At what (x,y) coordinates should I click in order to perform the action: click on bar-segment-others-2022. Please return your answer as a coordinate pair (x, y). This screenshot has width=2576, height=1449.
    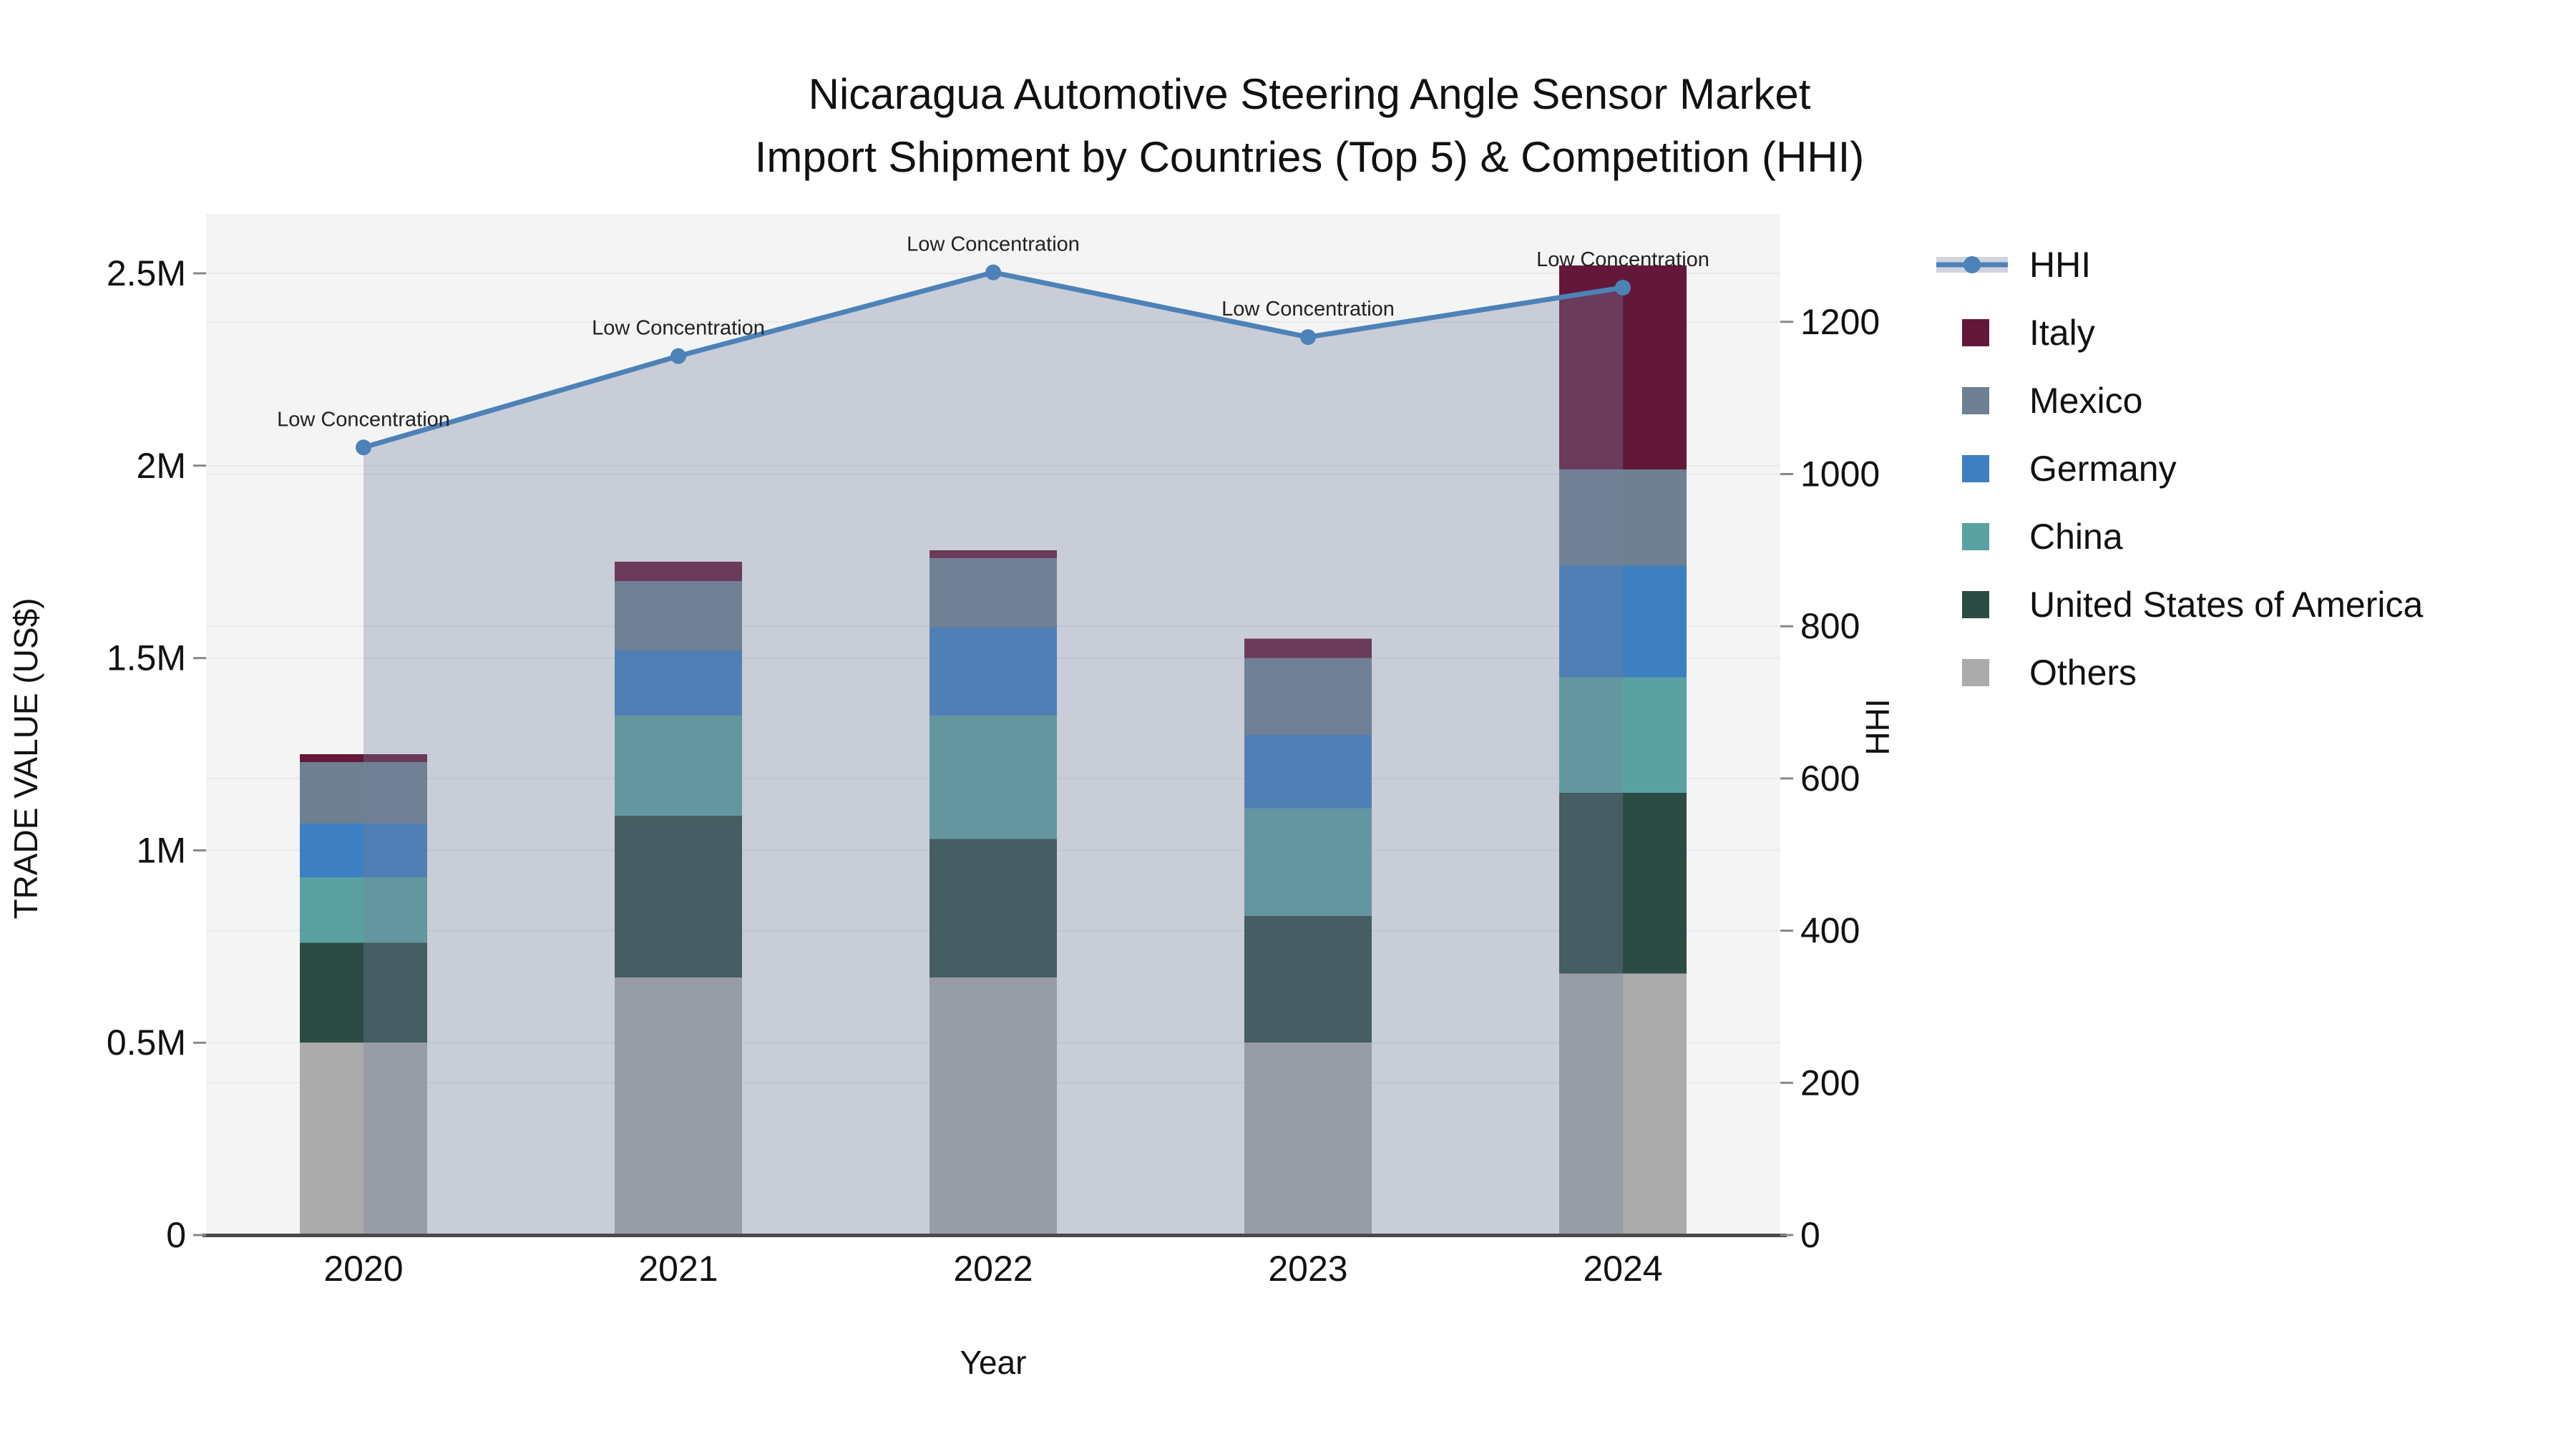
    Looking at the image, I should click on (993, 1106).